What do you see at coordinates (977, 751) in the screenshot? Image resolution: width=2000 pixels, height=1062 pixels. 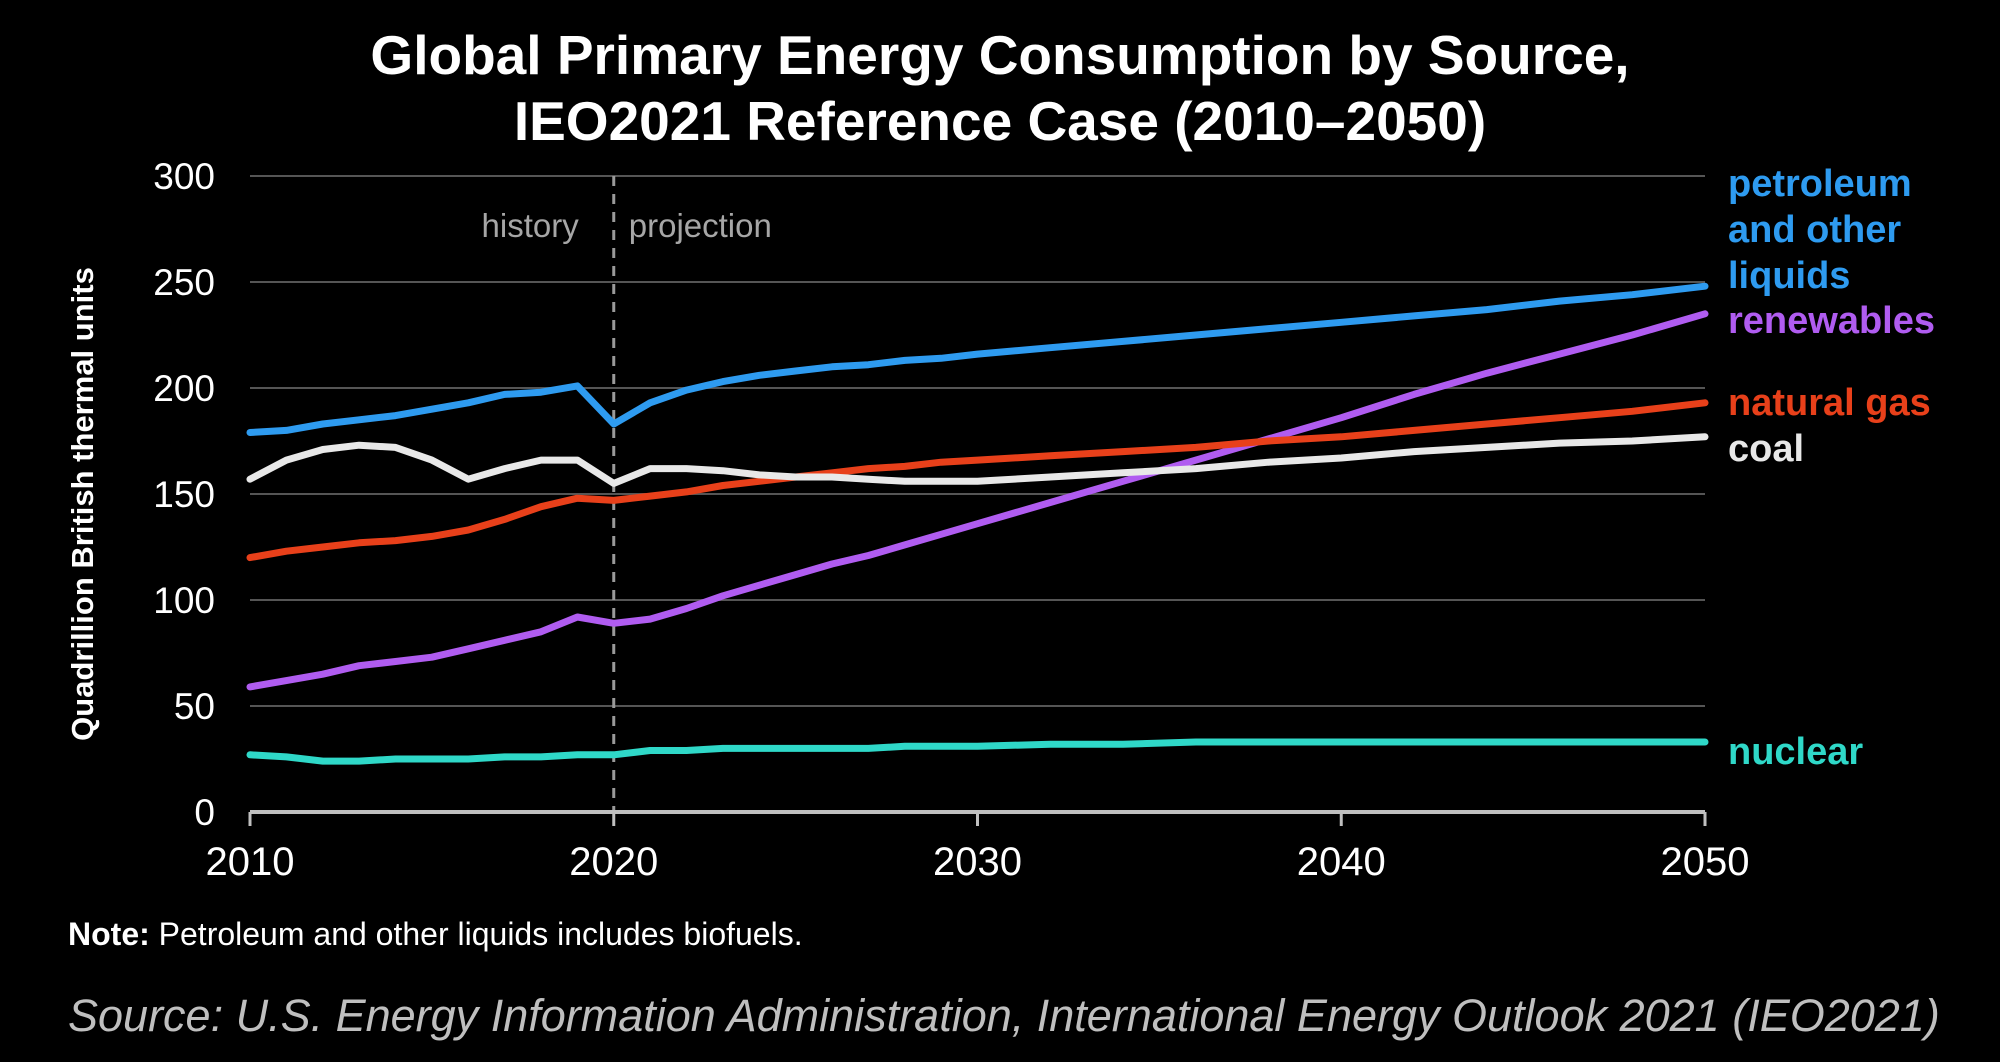 I see `series-line-nuclear` at bounding box center [977, 751].